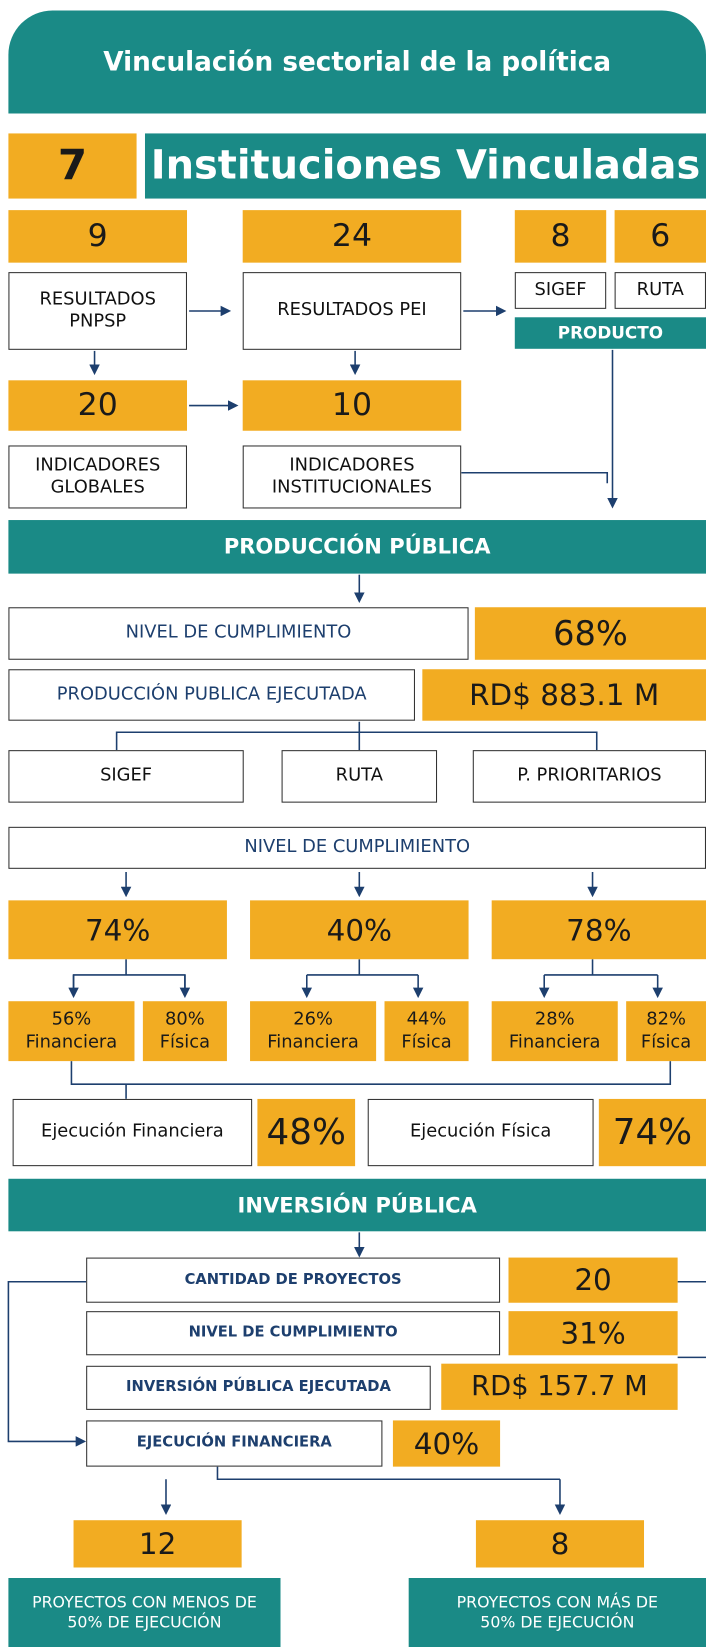  What do you see at coordinates (98, 236) in the screenshot?
I see `count: 9` at bounding box center [98, 236].